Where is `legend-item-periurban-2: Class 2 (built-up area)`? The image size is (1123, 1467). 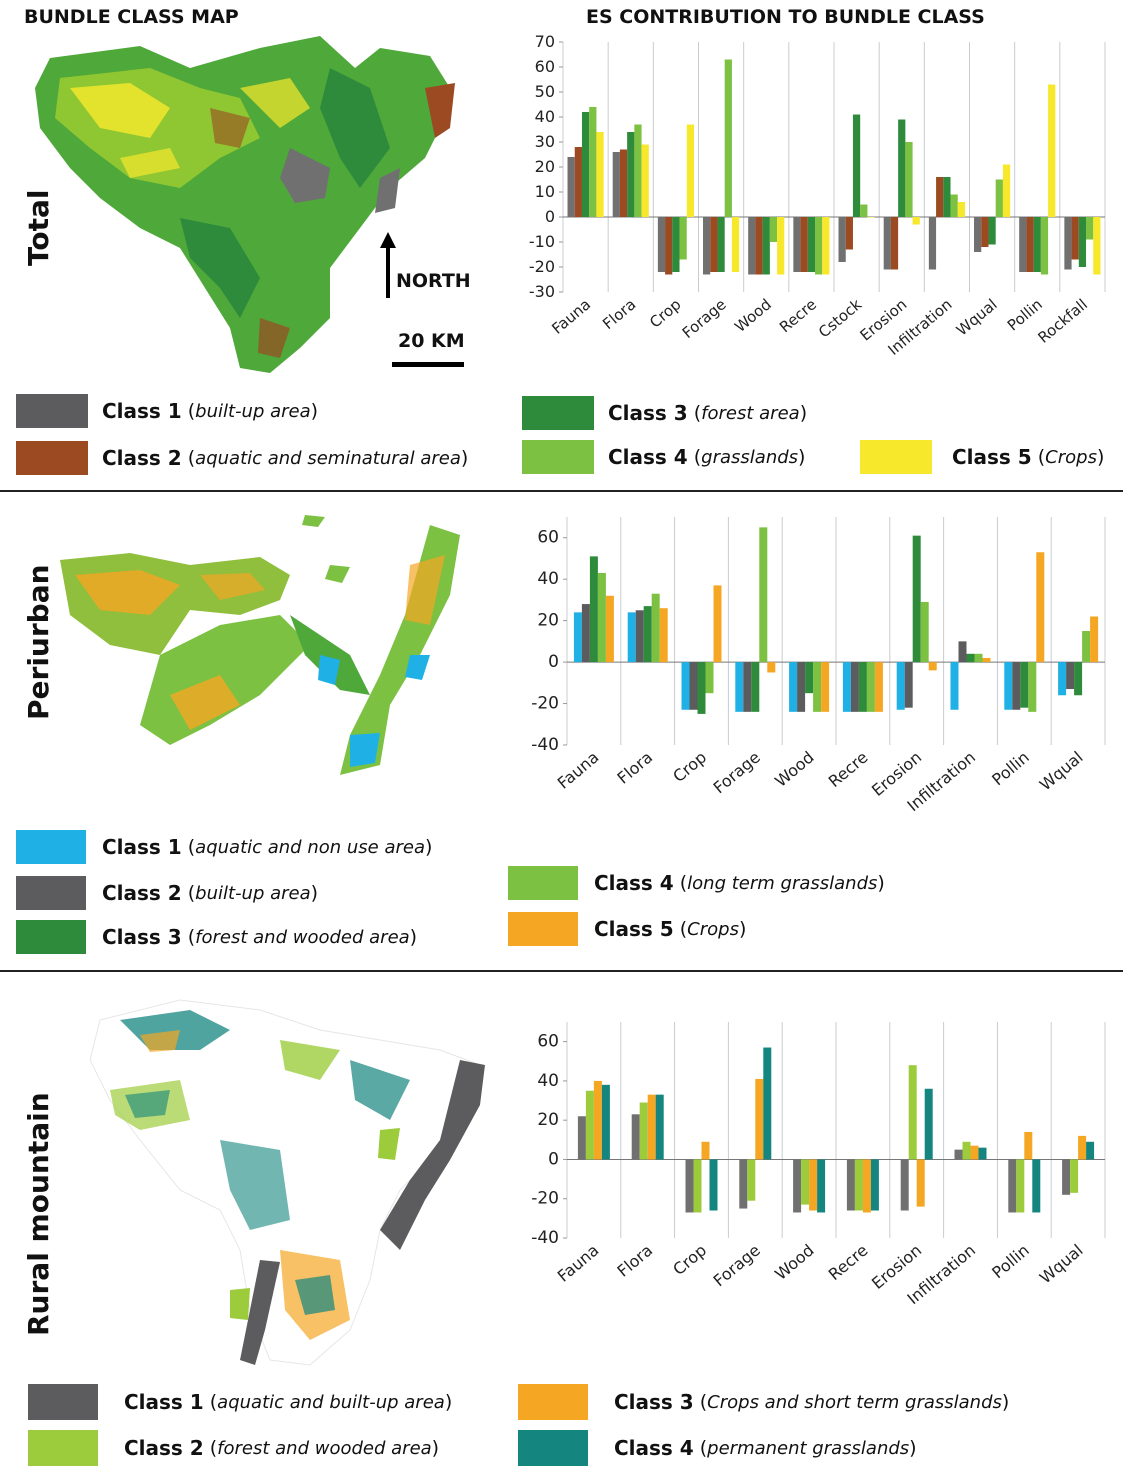
legend-item-periurban-2: Class 2 (built-up area) is located at coordinates (167, 893).